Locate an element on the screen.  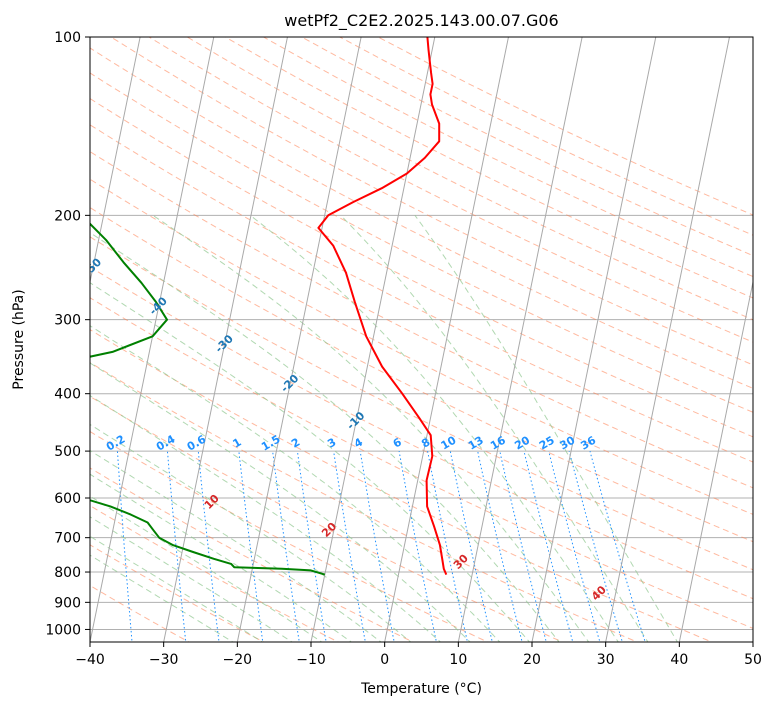
isotherm-label: -50 is located at coordinates (92, 266).